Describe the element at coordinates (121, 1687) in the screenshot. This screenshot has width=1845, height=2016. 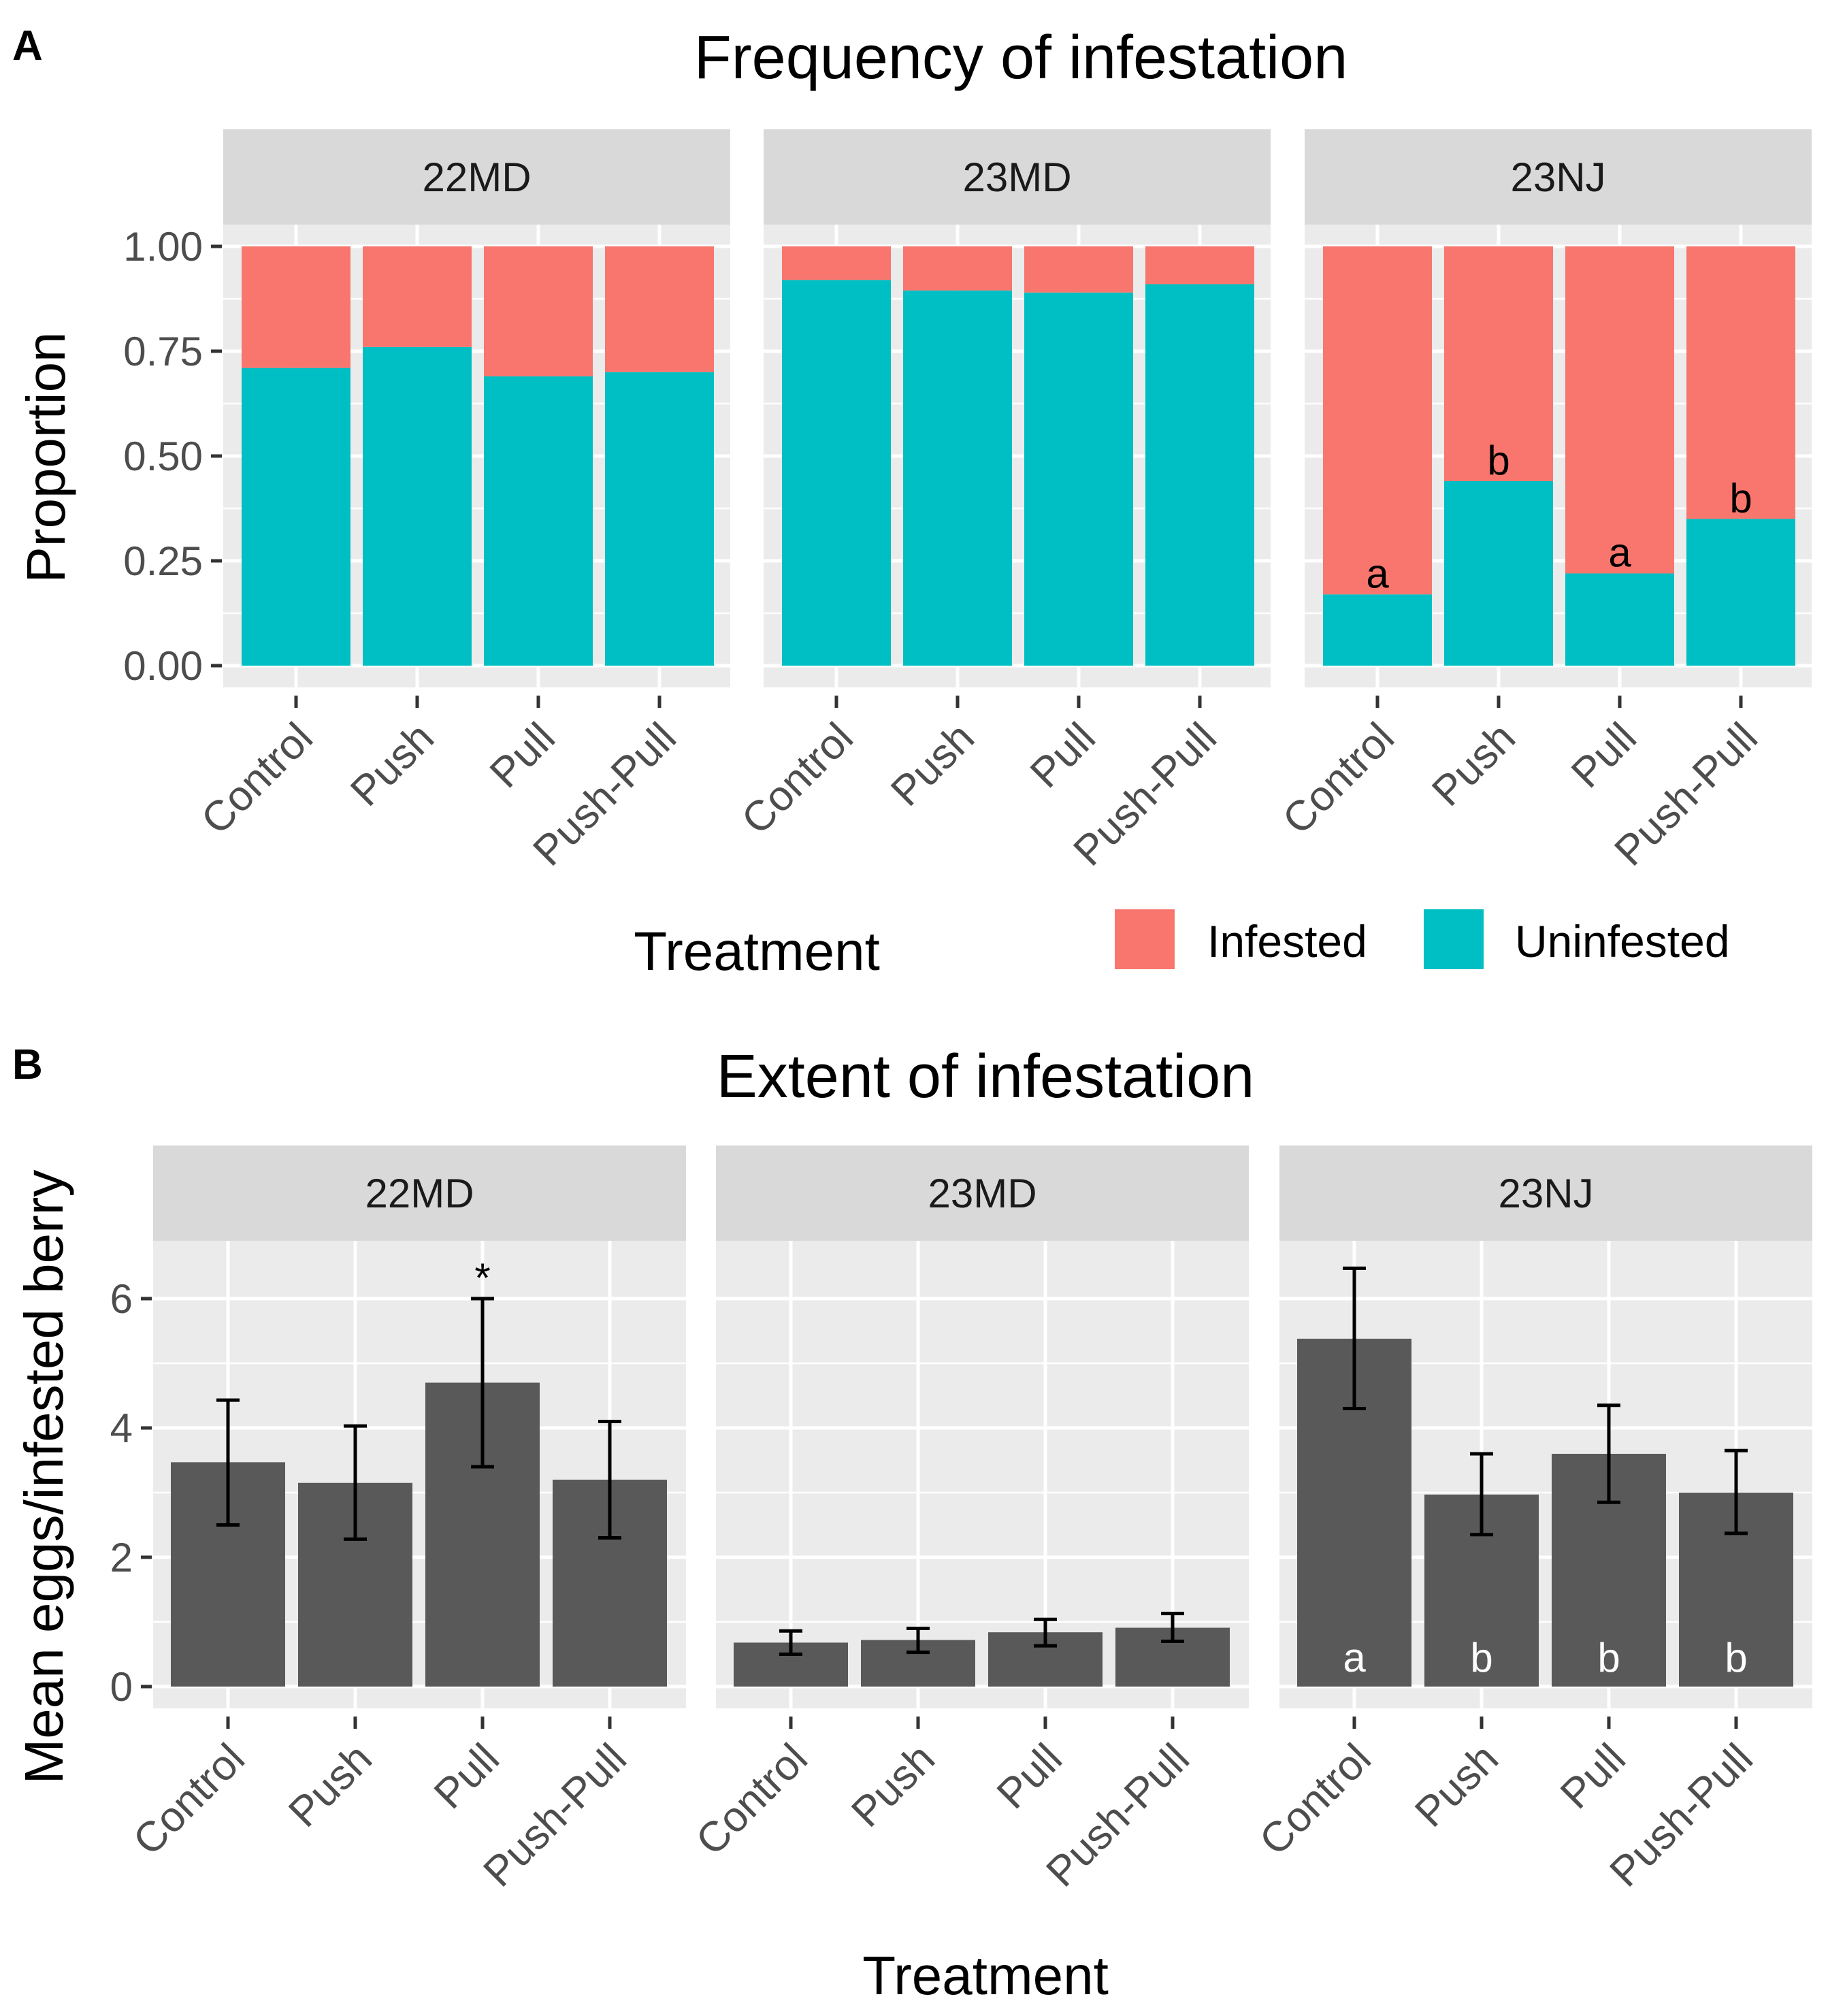
I see `panel-b-ytick-label: 0` at that location.